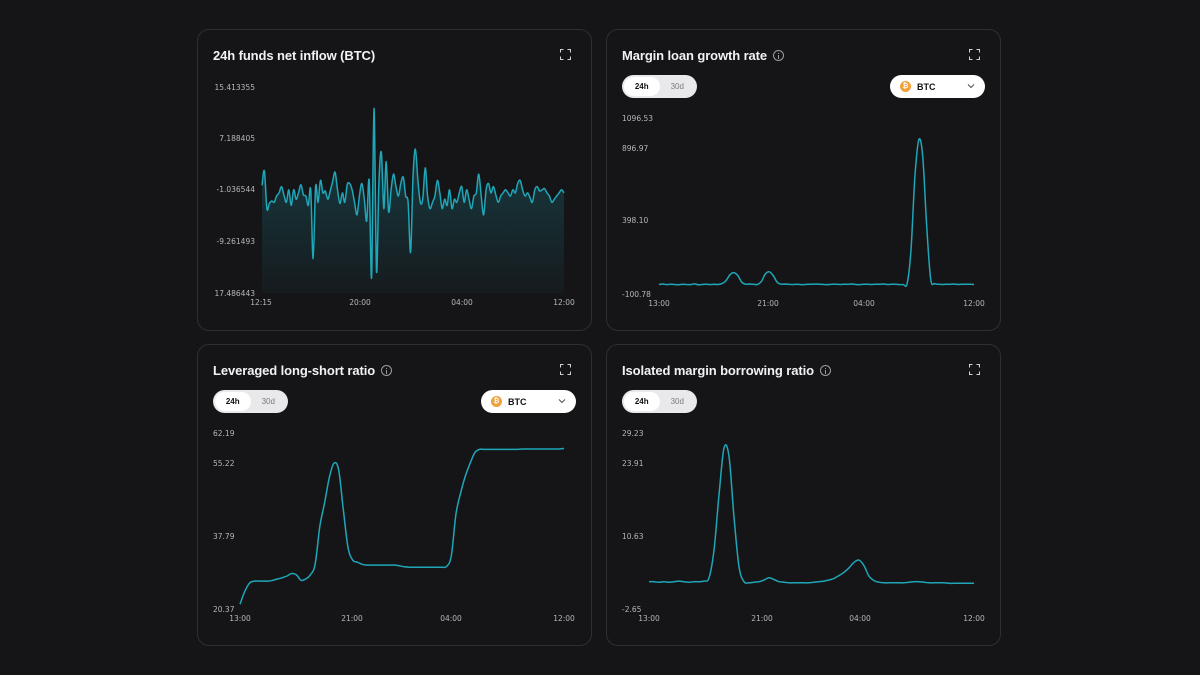  I want to click on card-title: Leveraged long-short ratio, so click(303, 370).